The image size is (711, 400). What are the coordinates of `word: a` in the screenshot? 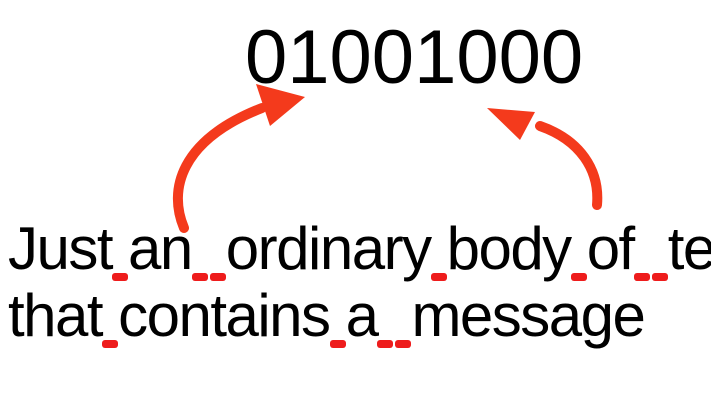 It's located at (362, 315).